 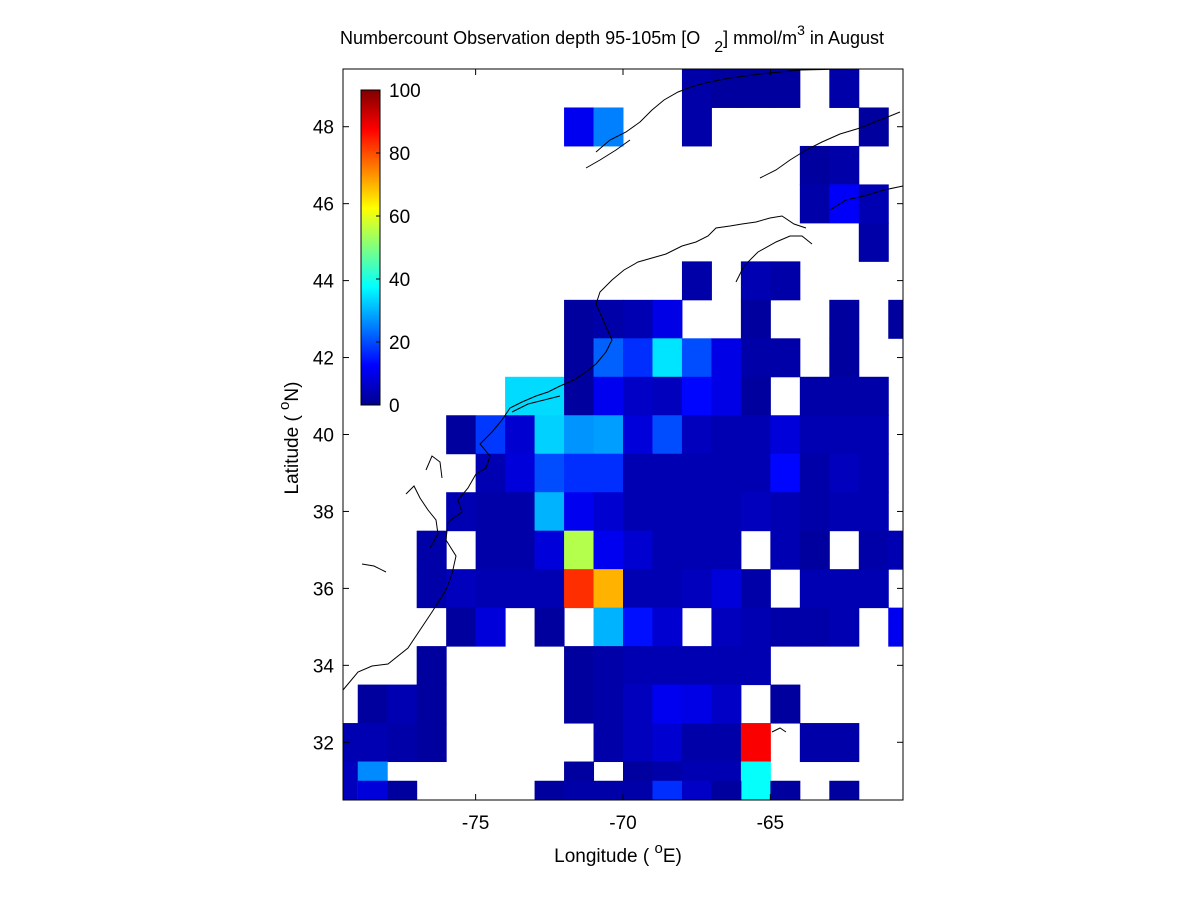 I want to click on title-main: Numbercount Observation depth 95-105m [O, so click(x=520, y=38).